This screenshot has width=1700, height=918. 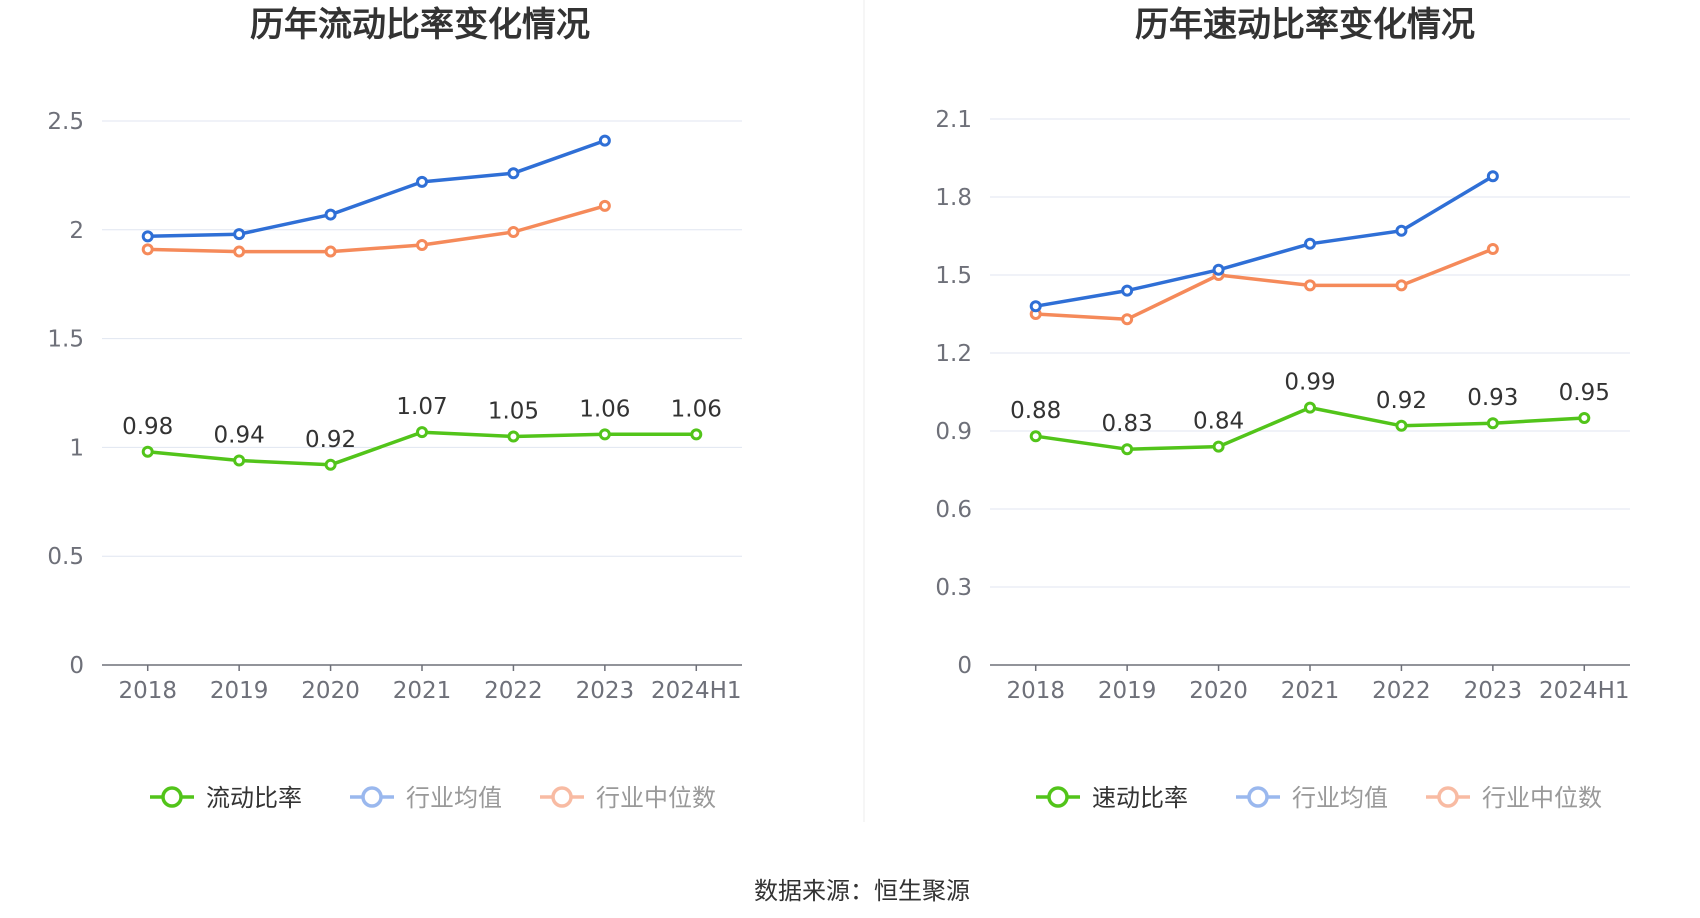 What do you see at coordinates (1492, 398) in the screenshot?
I see `data-label: 0.93` at bounding box center [1492, 398].